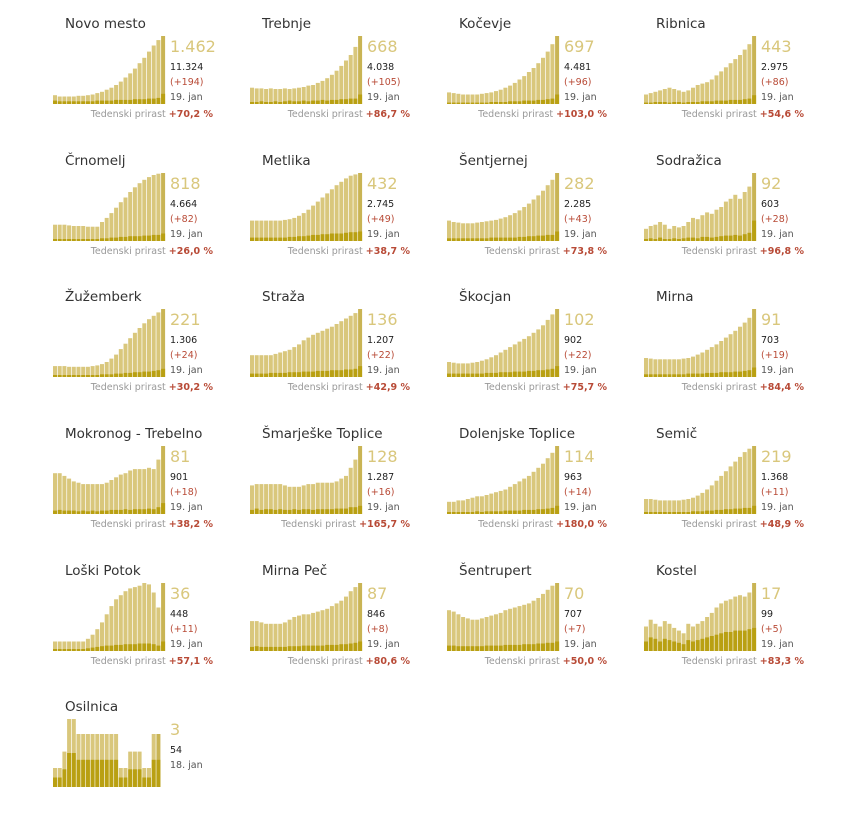 The image size is (862, 829). Describe the element at coordinates (485, 297) in the screenshot. I see `municipality-name: Škocjan` at that location.